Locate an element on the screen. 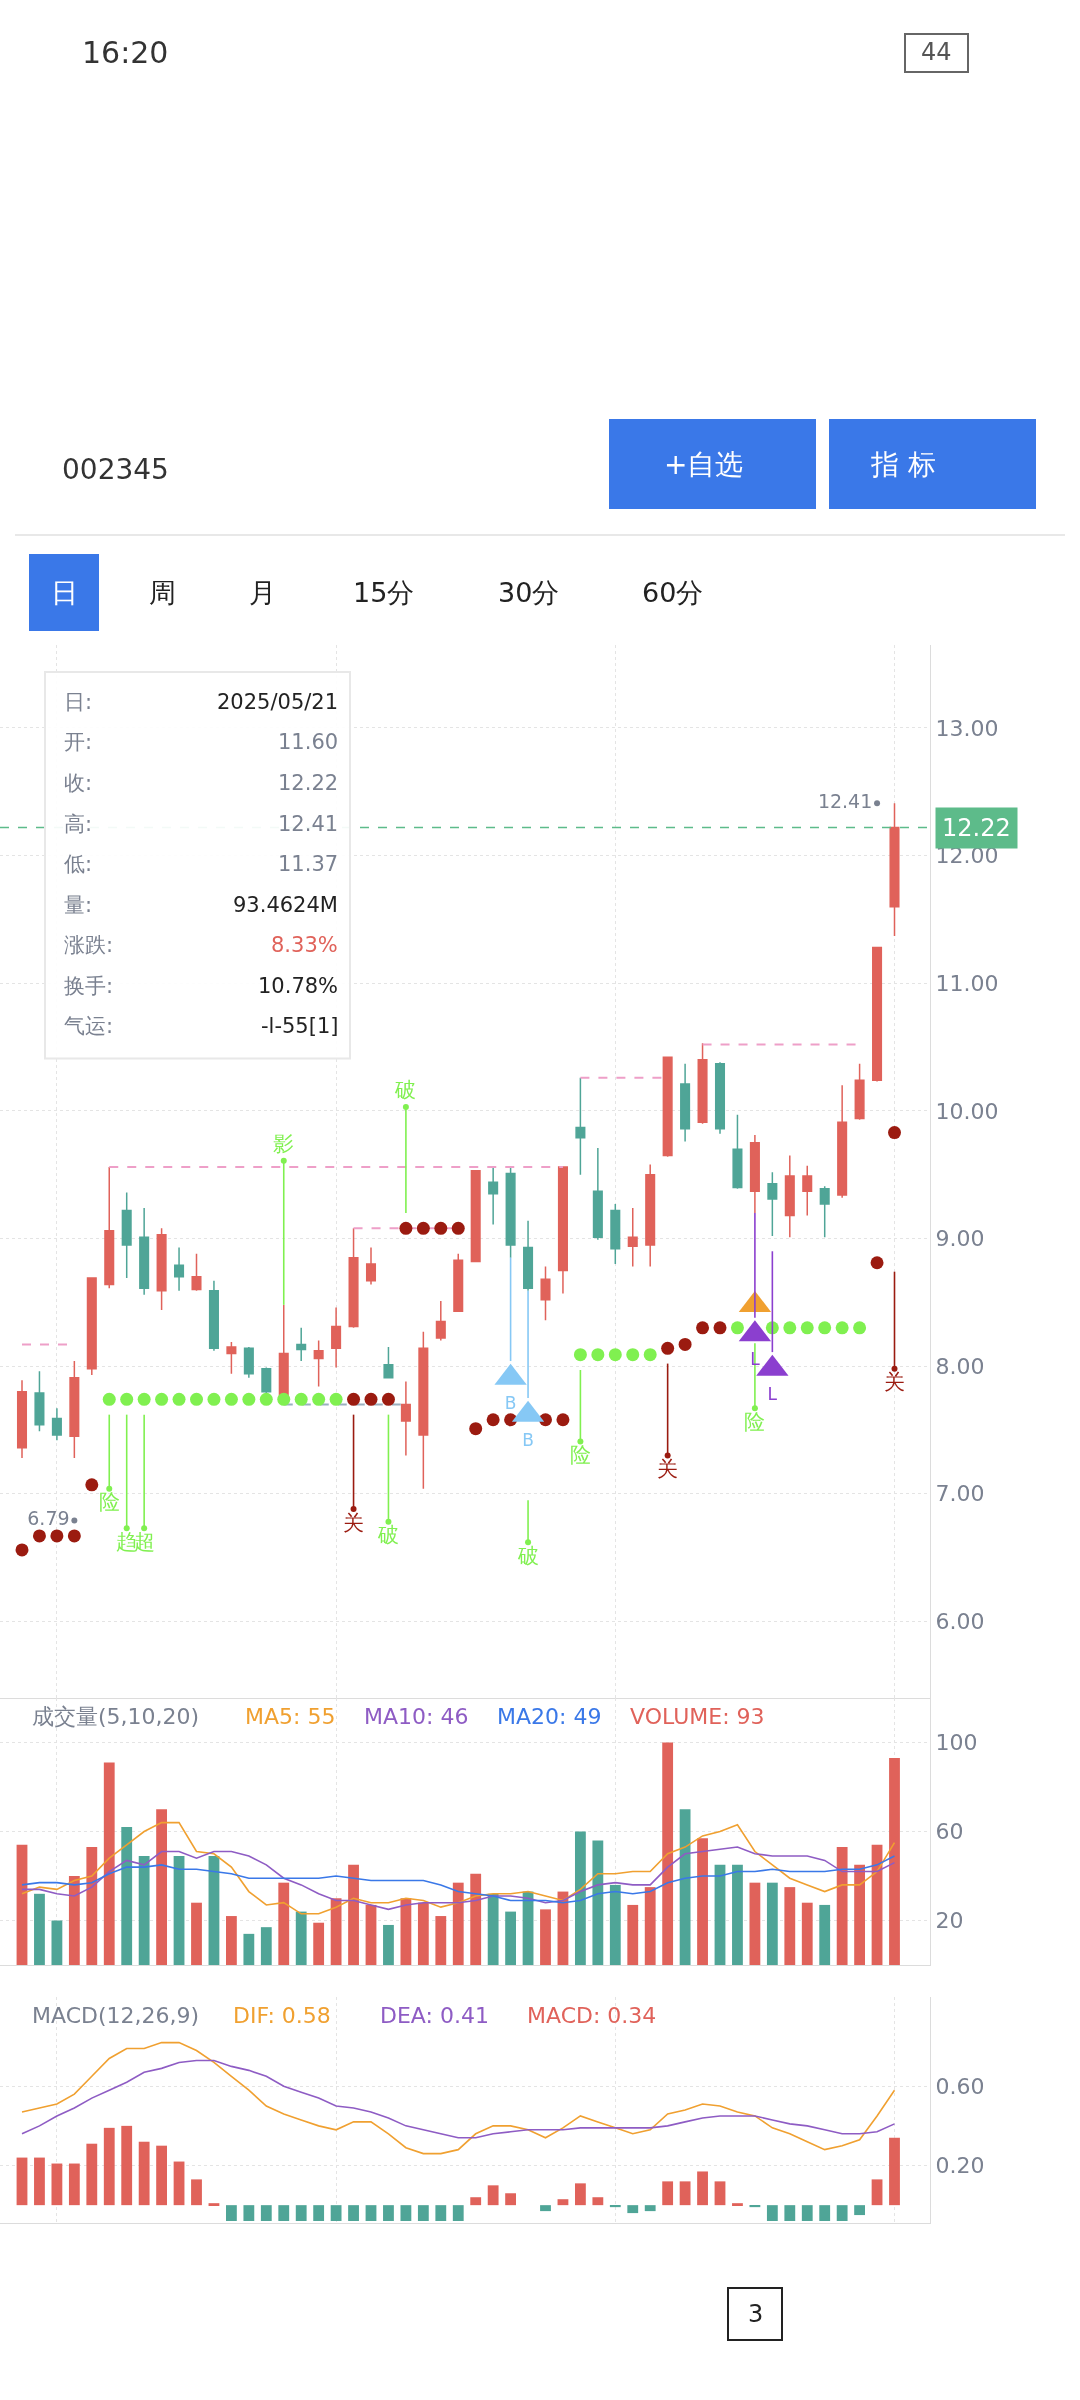 The width and height of the screenshot is (1080, 2400). text: 15分 is located at coordinates (384, 592).